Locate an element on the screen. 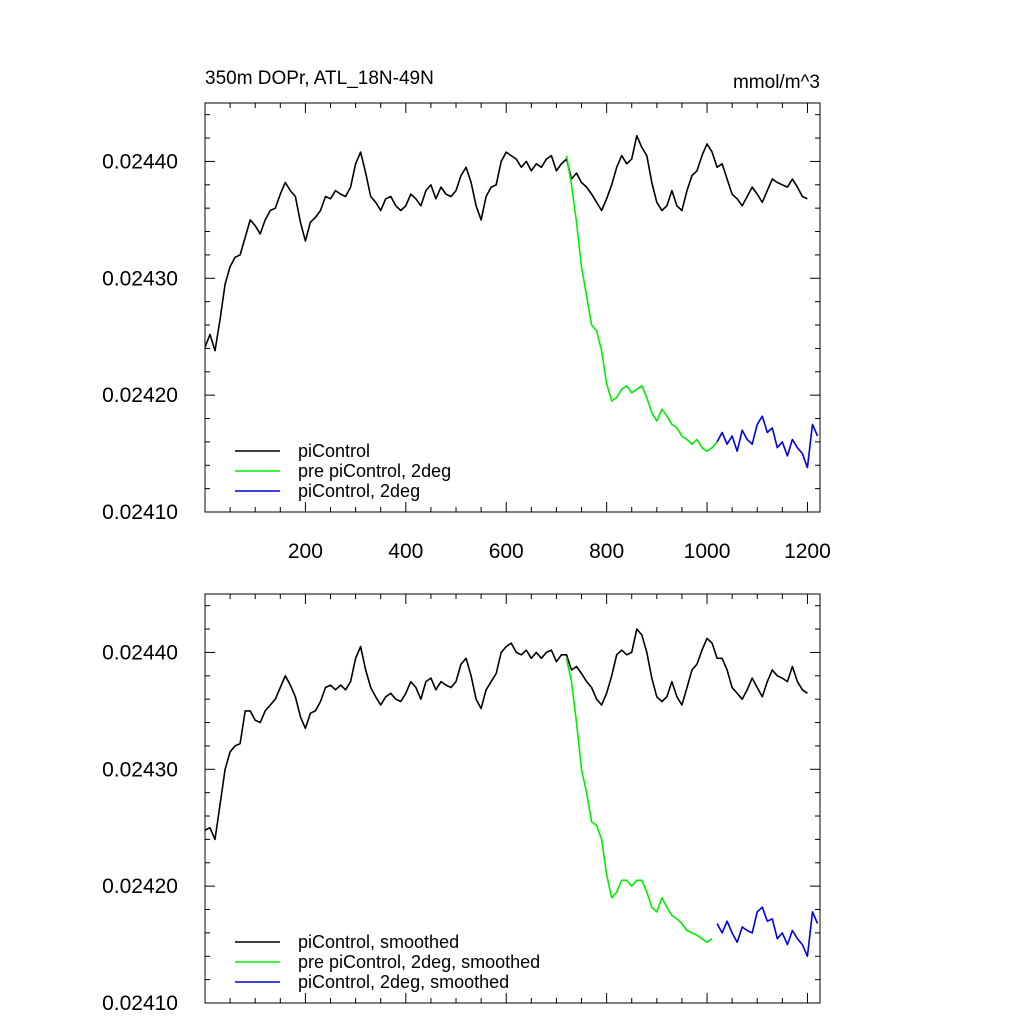 The width and height of the screenshot is (1024, 1024). legend-label-piControl: piControl, smoothed is located at coordinates (378, 942).